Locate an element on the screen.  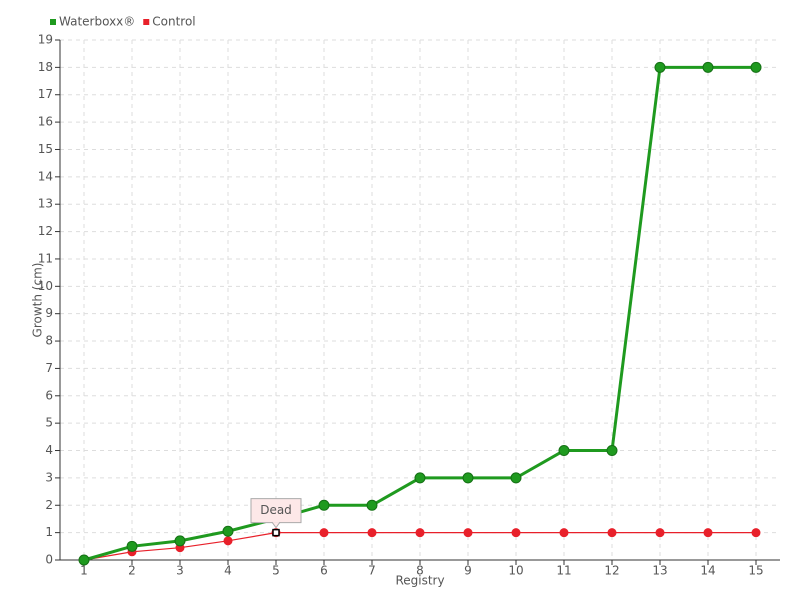
y-tick-label: 14 is located at coordinates (45, 176).